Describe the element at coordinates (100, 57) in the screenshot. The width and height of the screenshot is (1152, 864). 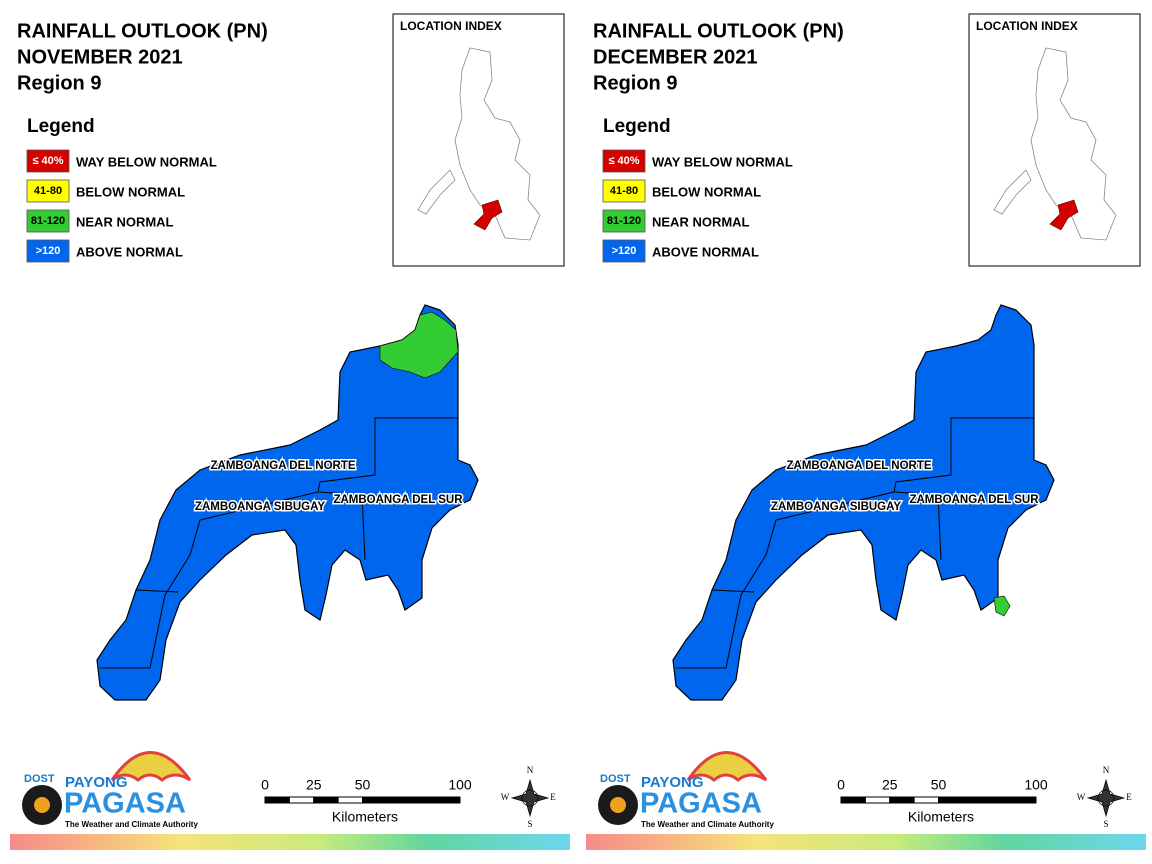
I see `map-title: NOVEMBER 2021` at that location.